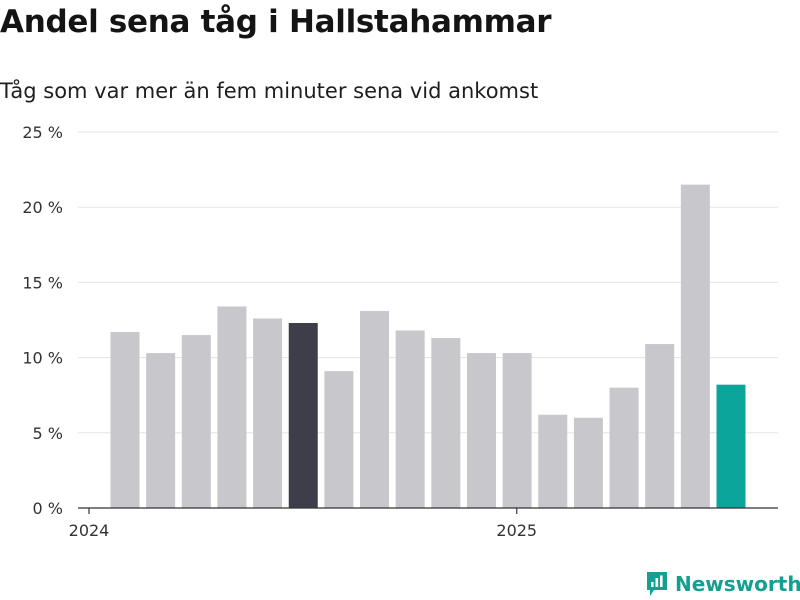  Describe the element at coordinates (42, 320) in the screenshot. I see `y-axis-ticks: 0 % 5 % 10 % 15 % 20 % 25 %` at that location.